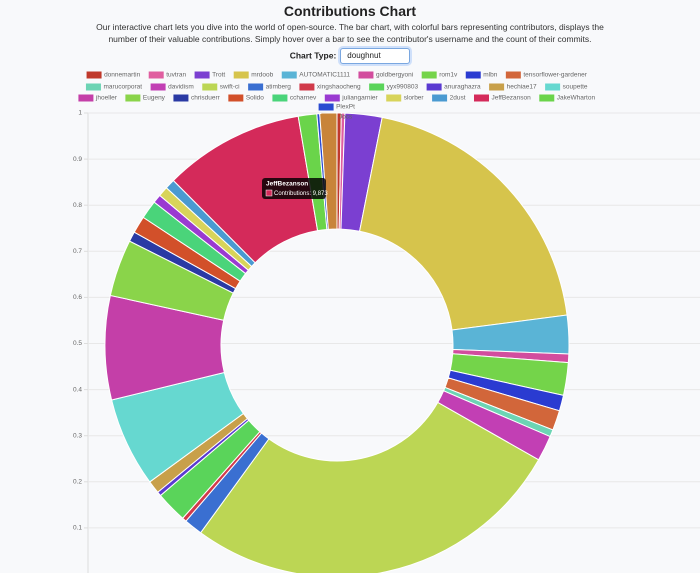  I want to click on y-tick-label: 1, so click(80, 113).